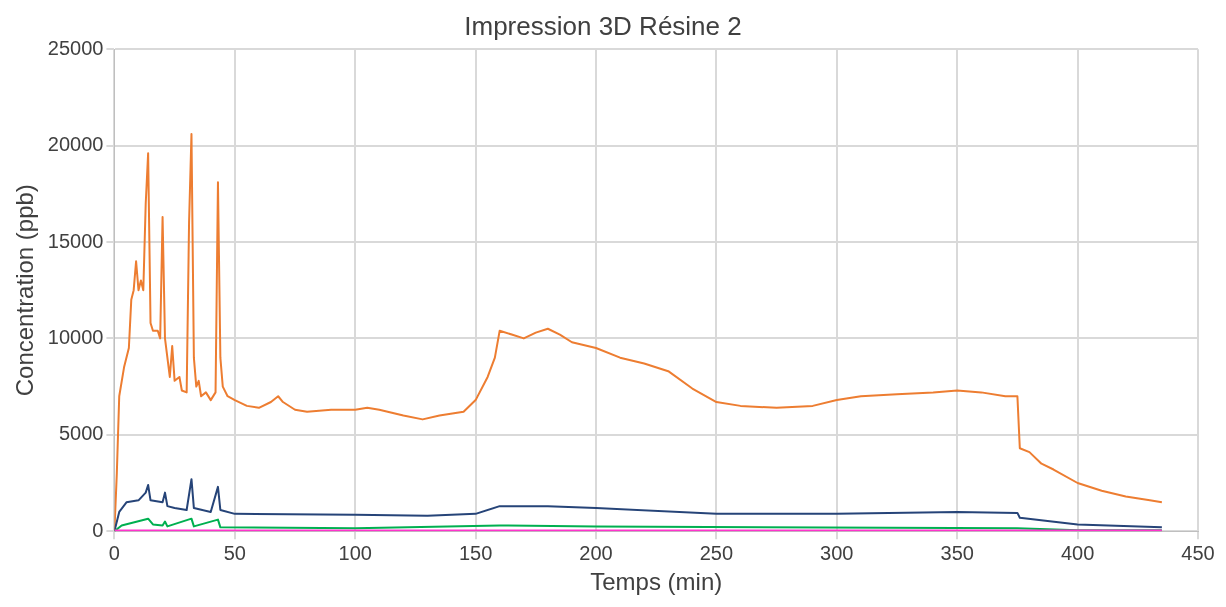  Describe the element at coordinates (81, 433) in the screenshot. I see `y-tick-label: 5000` at that location.